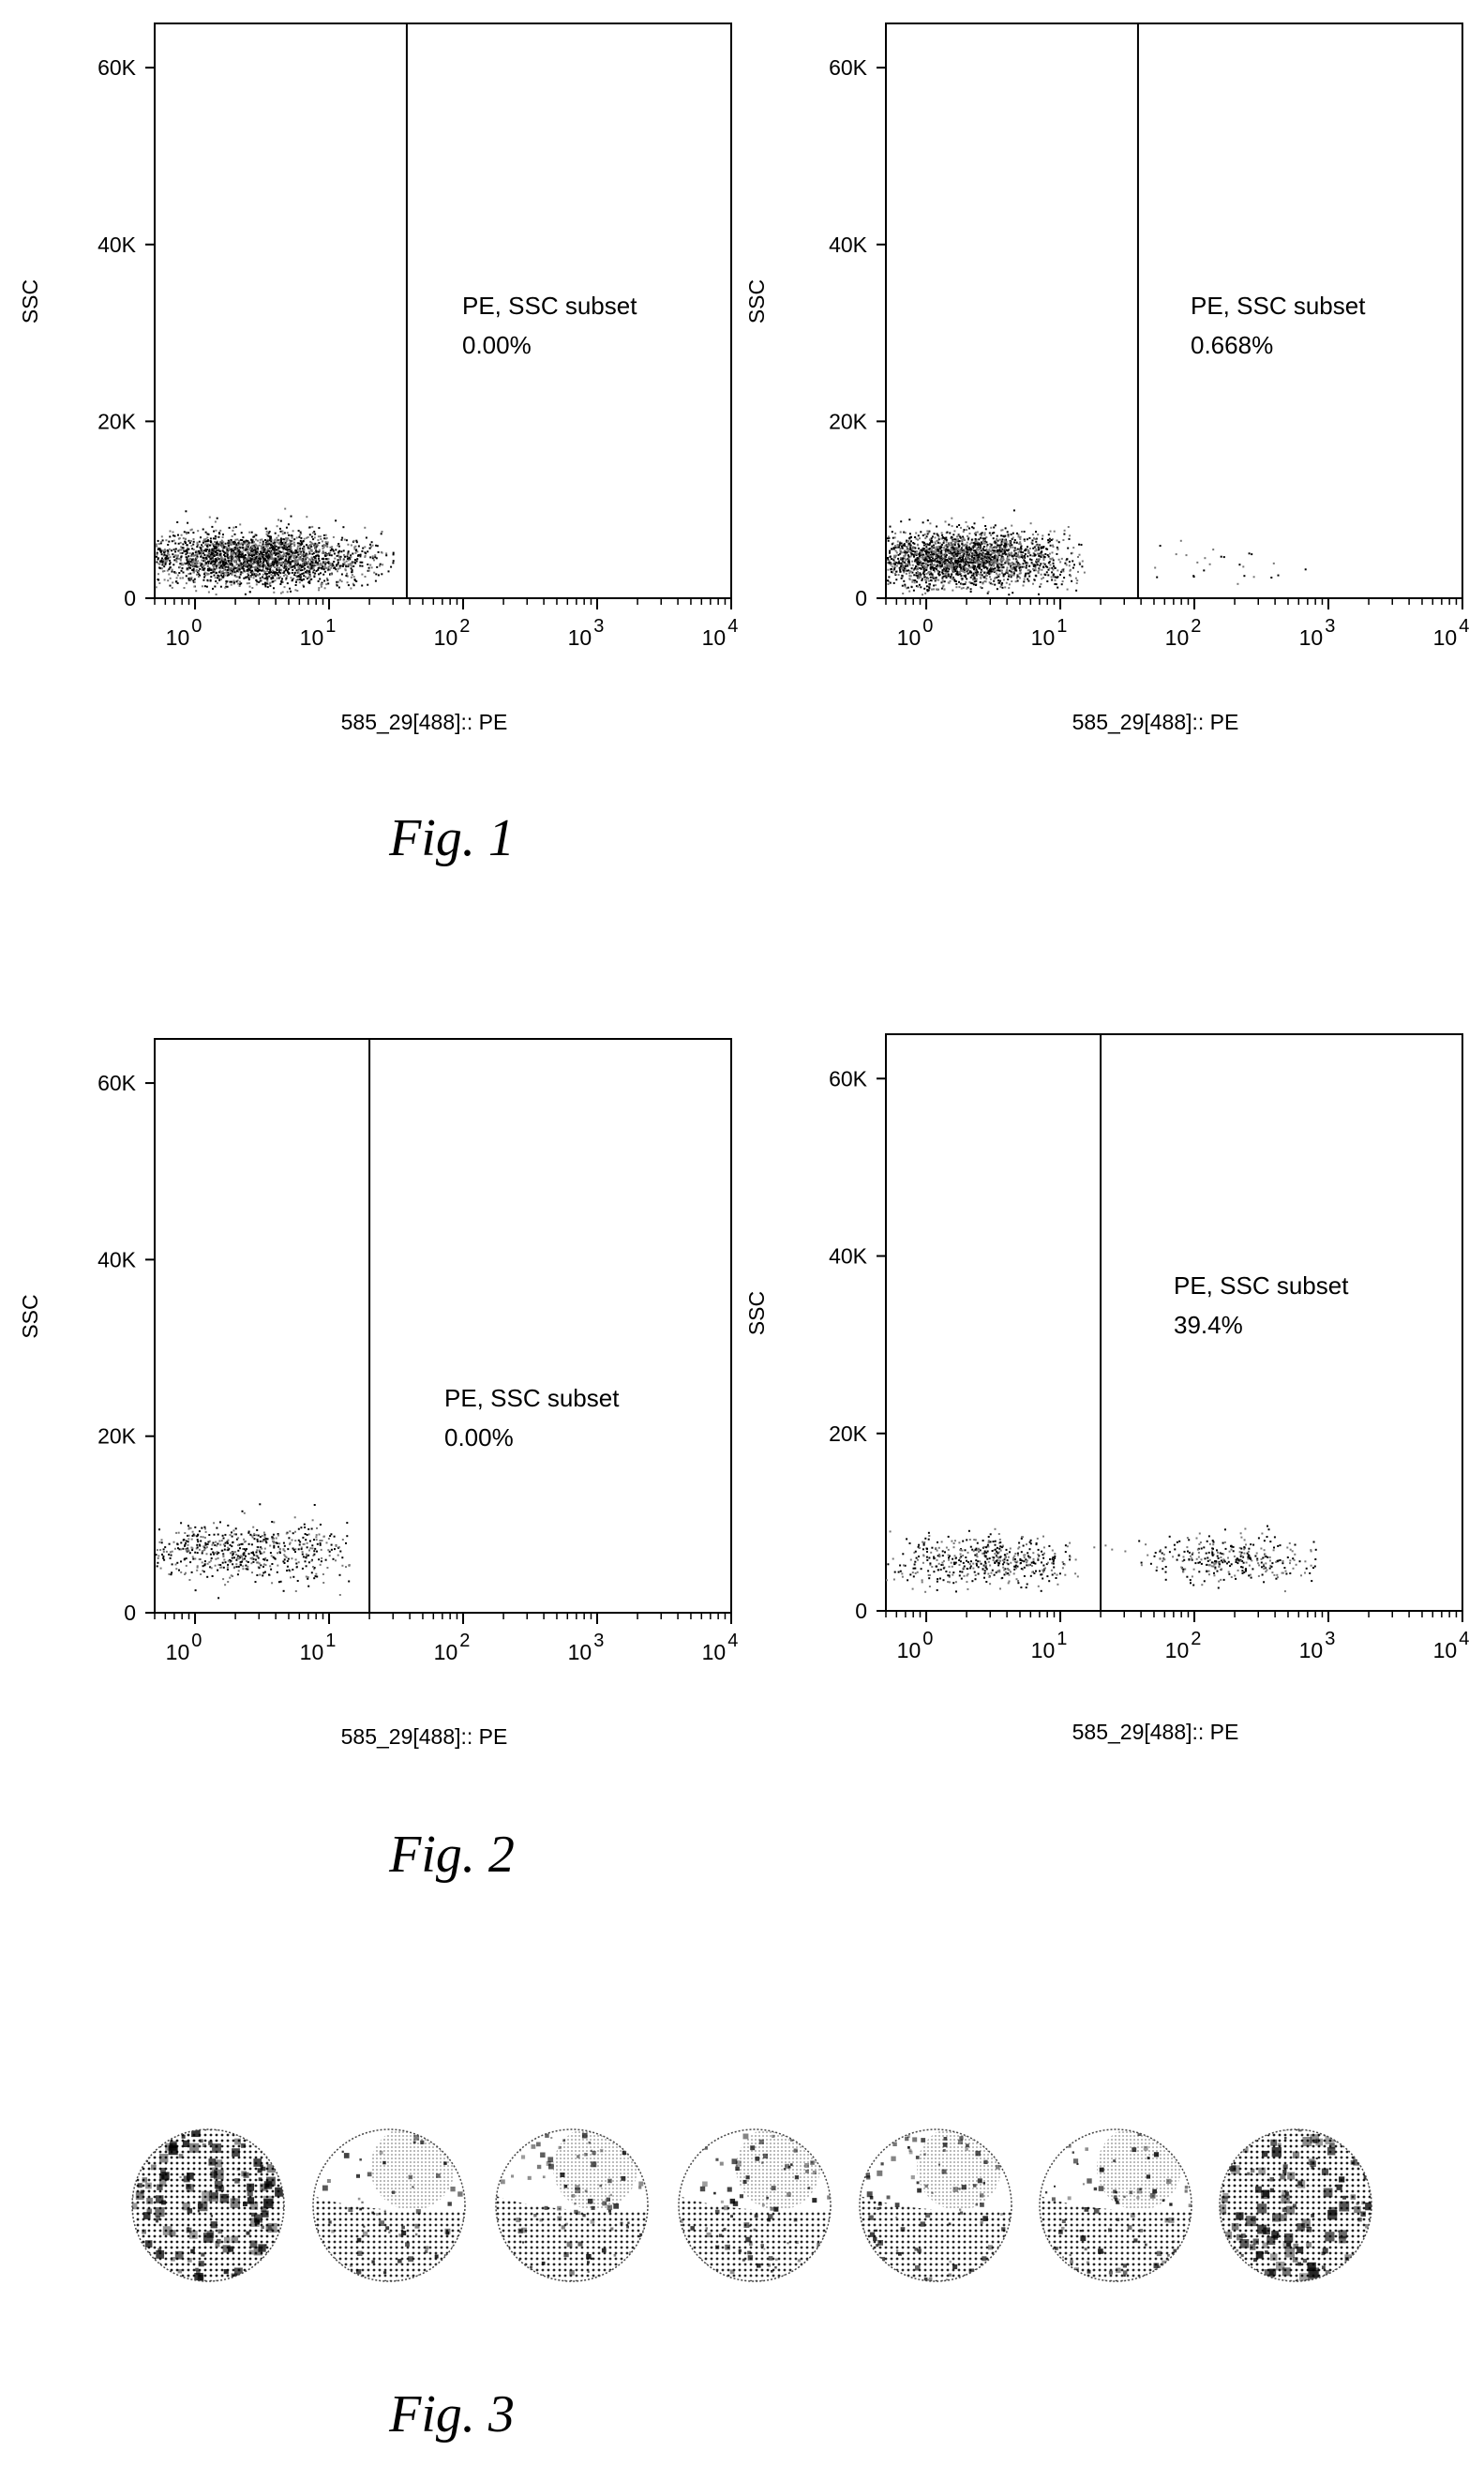  I want to click on fig1-caption: Fig. 1, so click(451, 838).